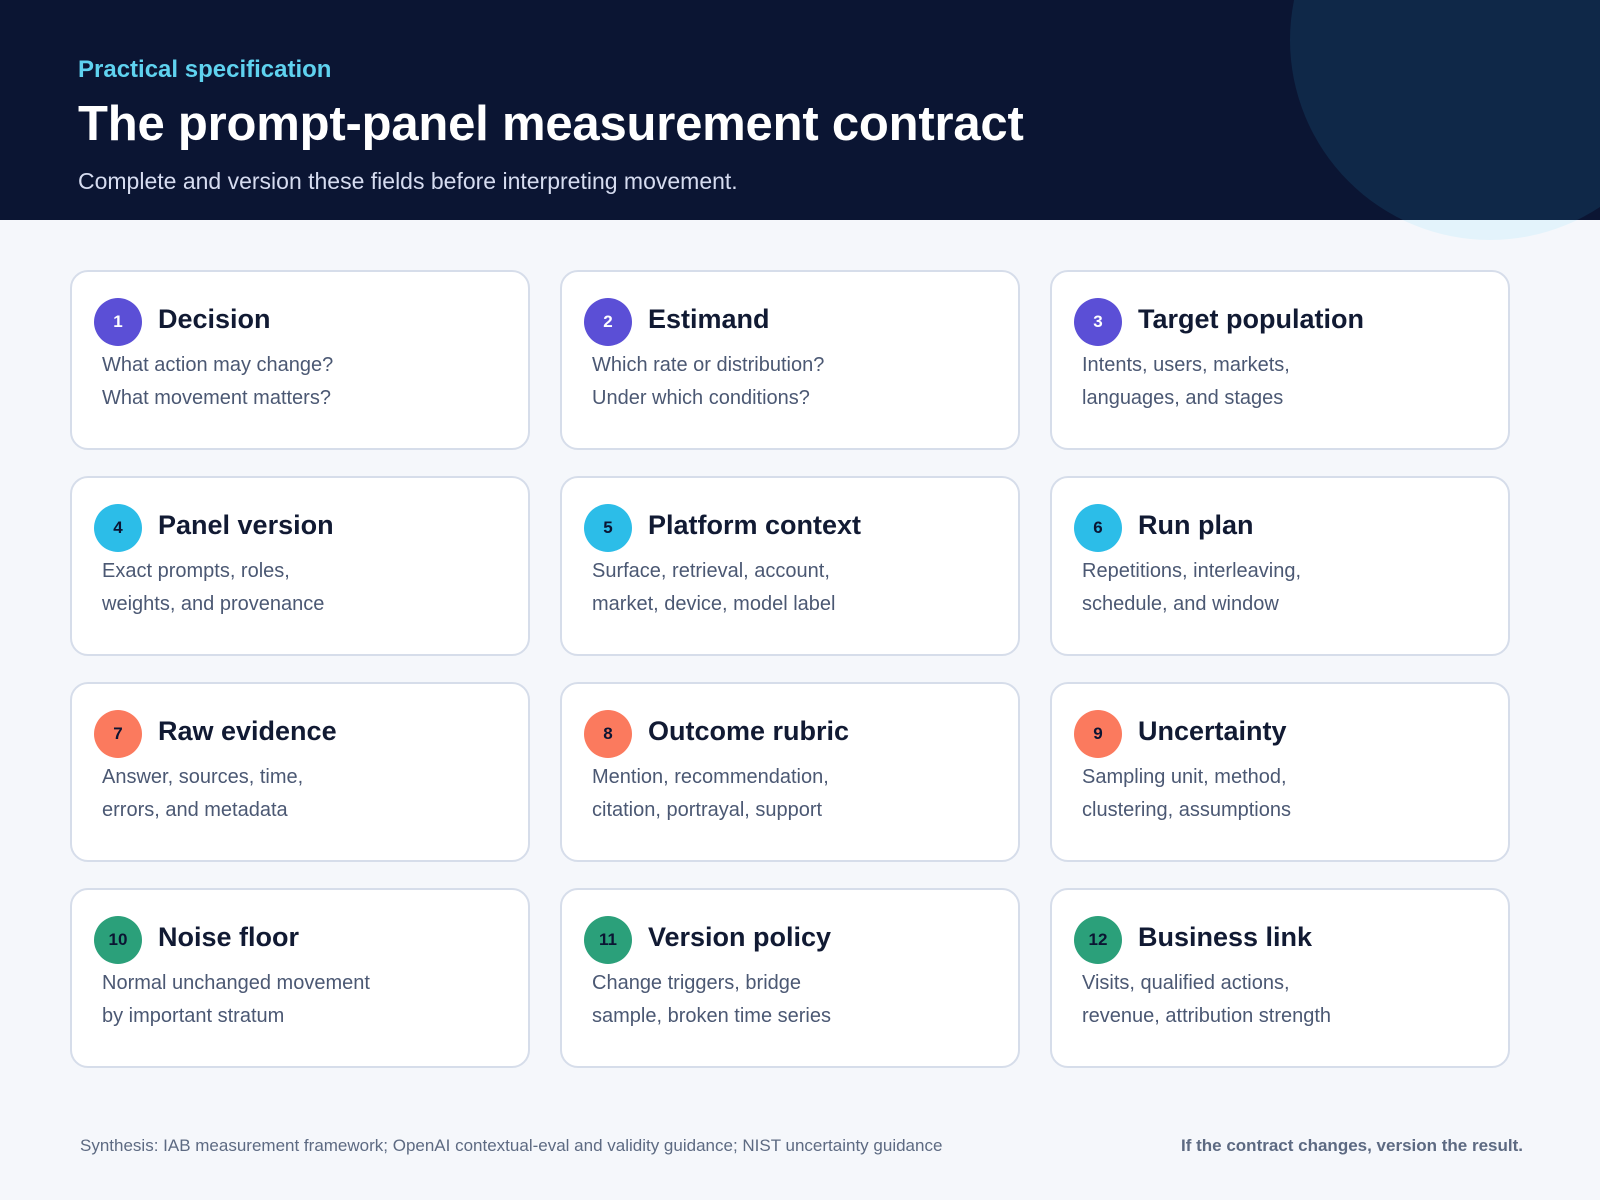 The image size is (1600, 1200). Describe the element at coordinates (216, 398) in the screenshot. I see `field-card-description-line: What movement matters?` at that location.